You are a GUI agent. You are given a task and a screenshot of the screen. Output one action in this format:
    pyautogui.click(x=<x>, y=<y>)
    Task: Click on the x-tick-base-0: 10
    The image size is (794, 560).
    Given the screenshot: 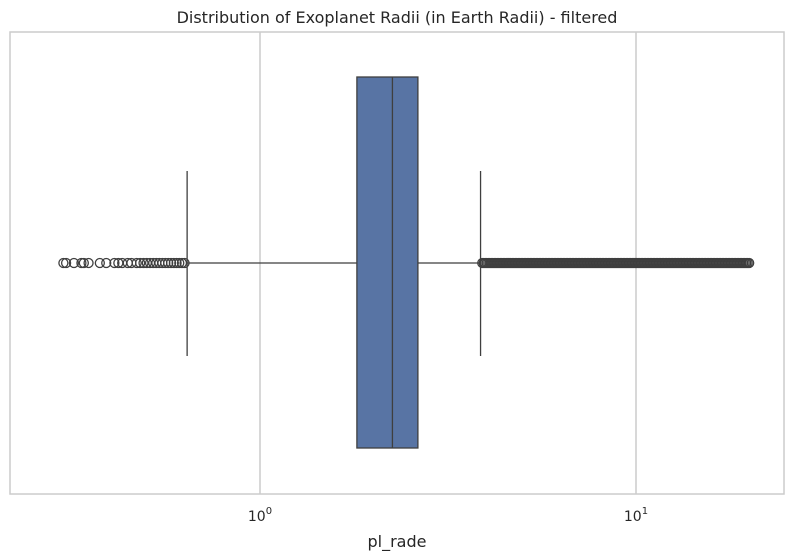 What is the action you would take?
    pyautogui.click(x=257, y=517)
    